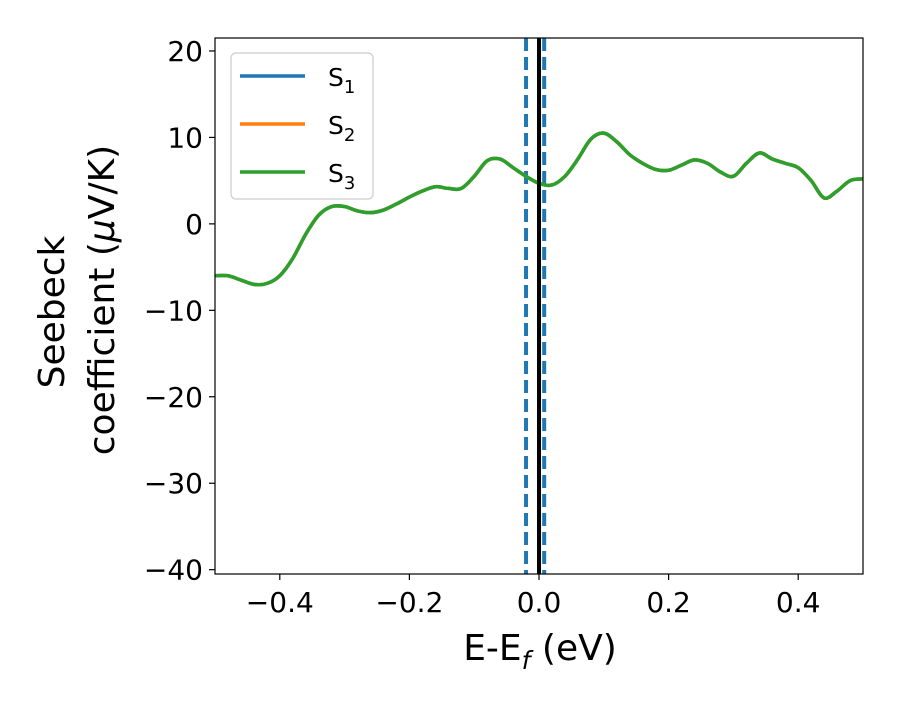 This screenshot has height=704, width=900. Describe the element at coordinates (185, 137) in the screenshot. I see `y-tick-label: 10` at that location.